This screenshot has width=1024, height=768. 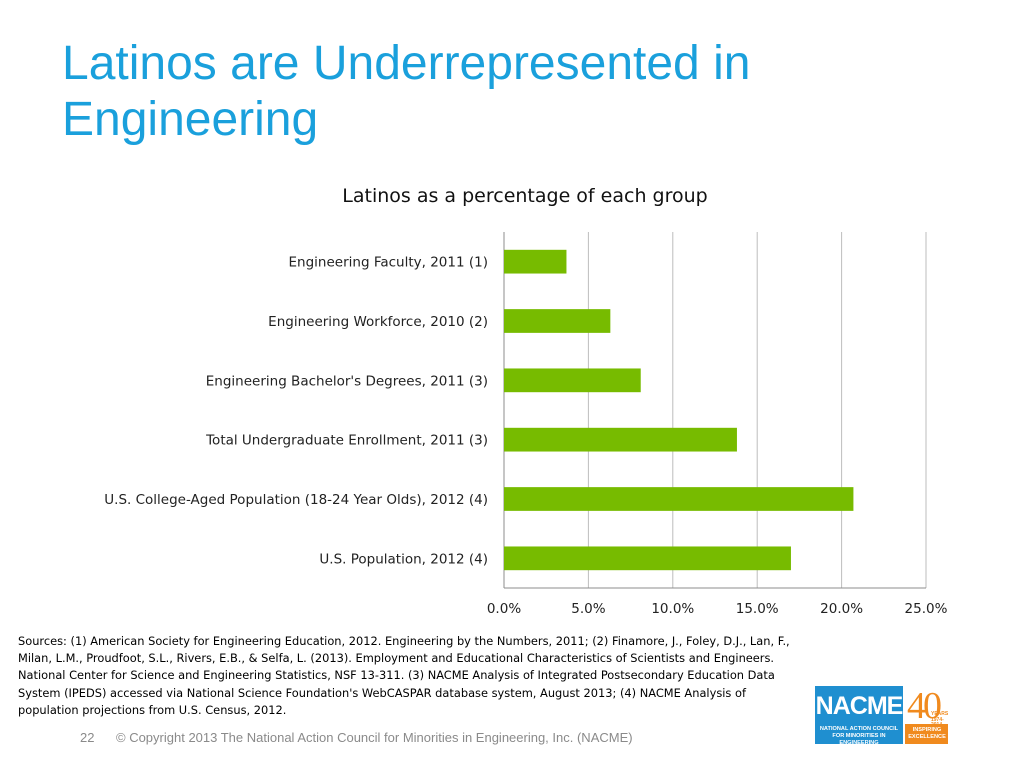 What do you see at coordinates (378, 322) in the screenshot?
I see `category-label: Engineering Workforce, 2010 (2)` at bounding box center [378, 322].